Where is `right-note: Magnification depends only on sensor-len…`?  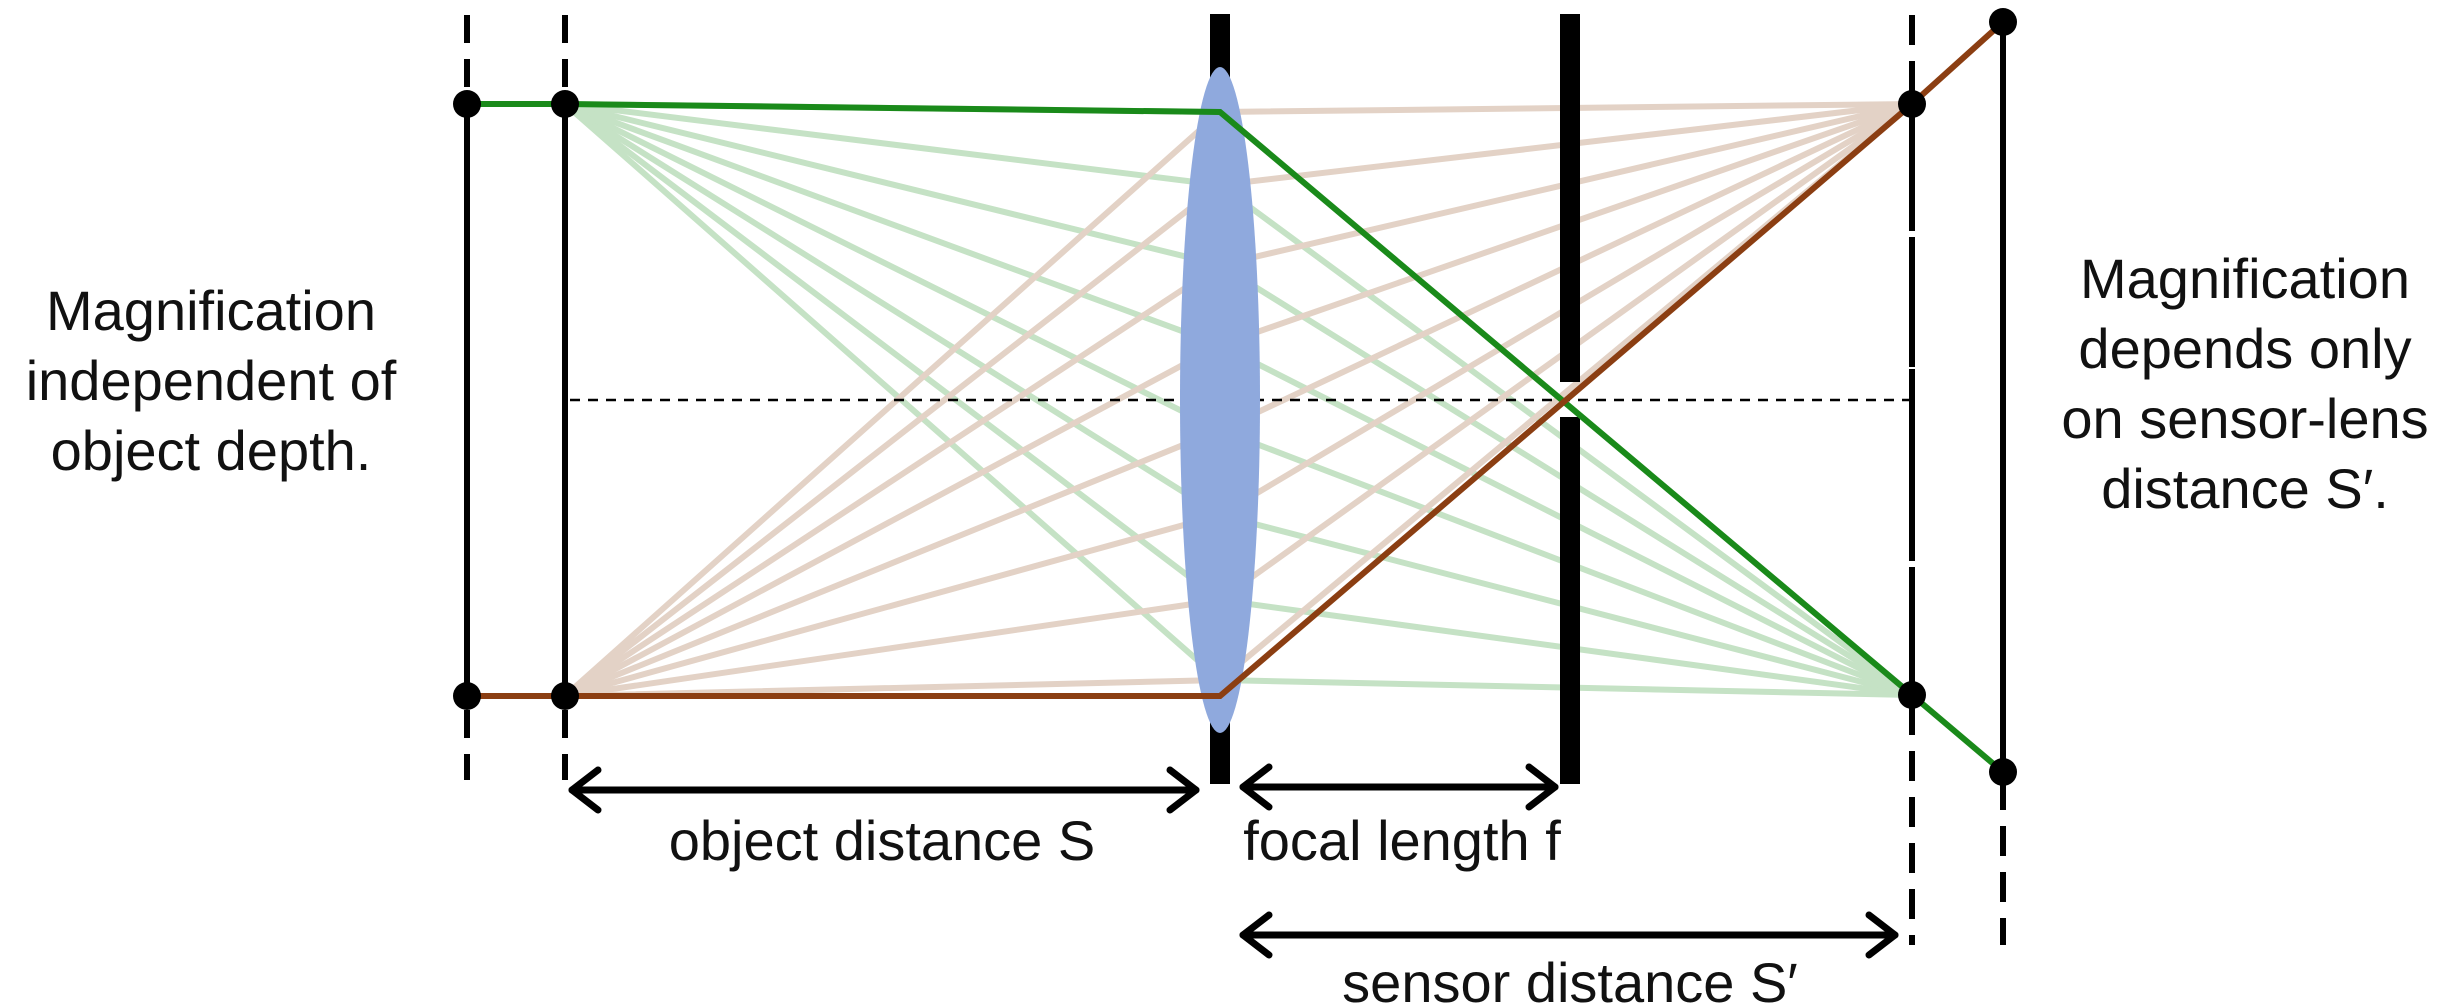
right-note: Magnification depends only on sensor-len… is located at coordinates (2244, 383).